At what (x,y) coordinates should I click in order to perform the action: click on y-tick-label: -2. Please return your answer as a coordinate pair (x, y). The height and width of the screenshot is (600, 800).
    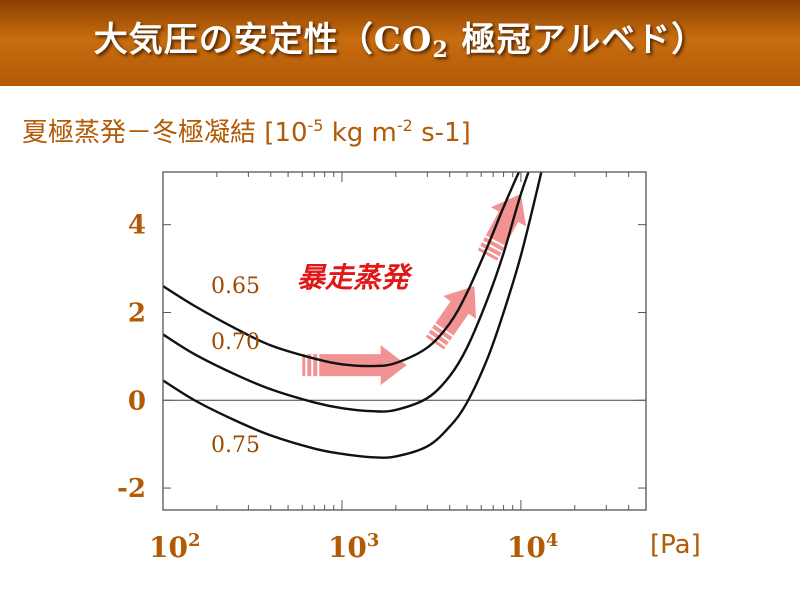
    Looking at the image, I should click on (131, 489).